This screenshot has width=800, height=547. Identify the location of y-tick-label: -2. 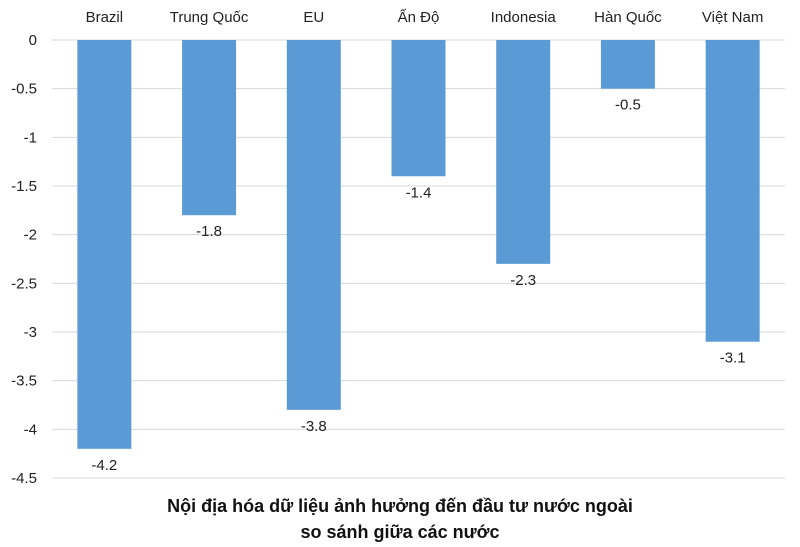
(30, 235).